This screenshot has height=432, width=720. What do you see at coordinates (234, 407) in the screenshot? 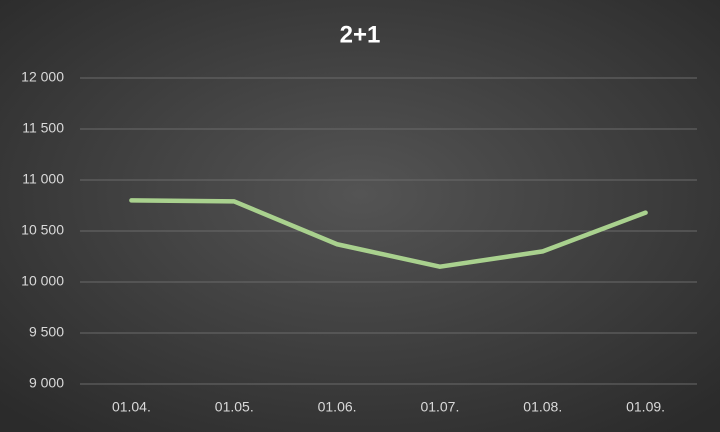
I see `x-tick-label: 01.05.` at bounding box center [234, 407].